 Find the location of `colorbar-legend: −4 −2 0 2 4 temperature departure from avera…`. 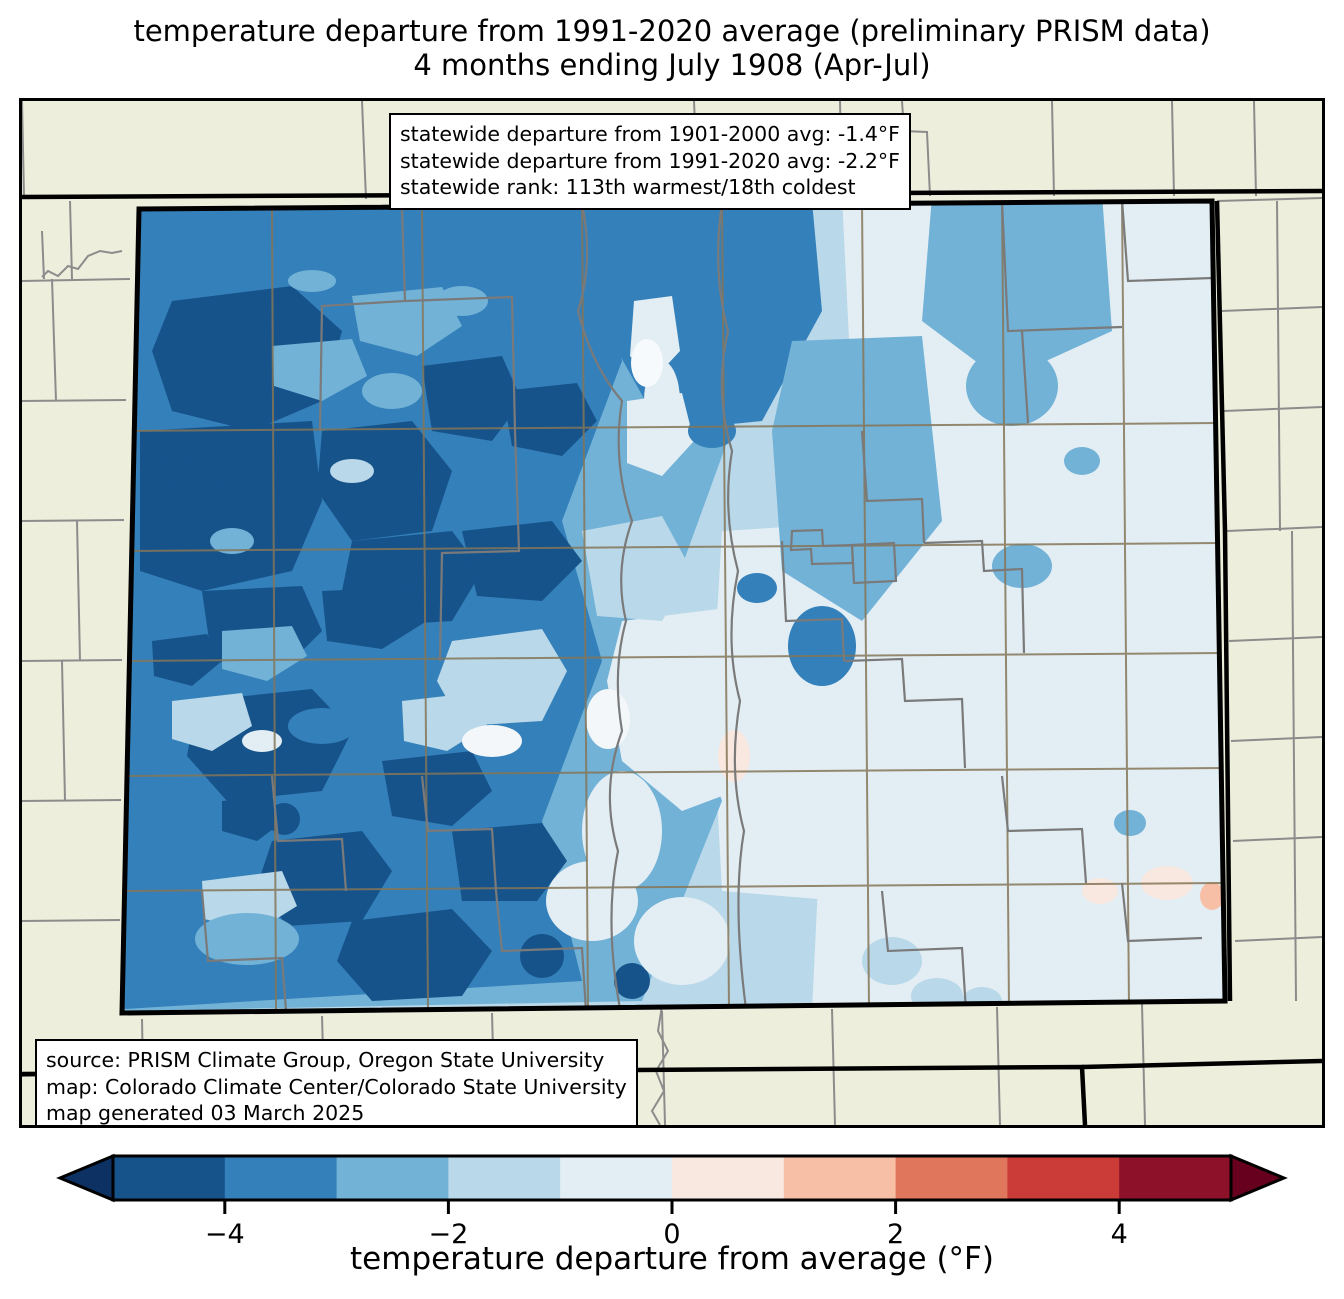

colorbar-legend: −4 −2 0 2 4 temperature departure from avera… is located at coordinates (672, 1223).